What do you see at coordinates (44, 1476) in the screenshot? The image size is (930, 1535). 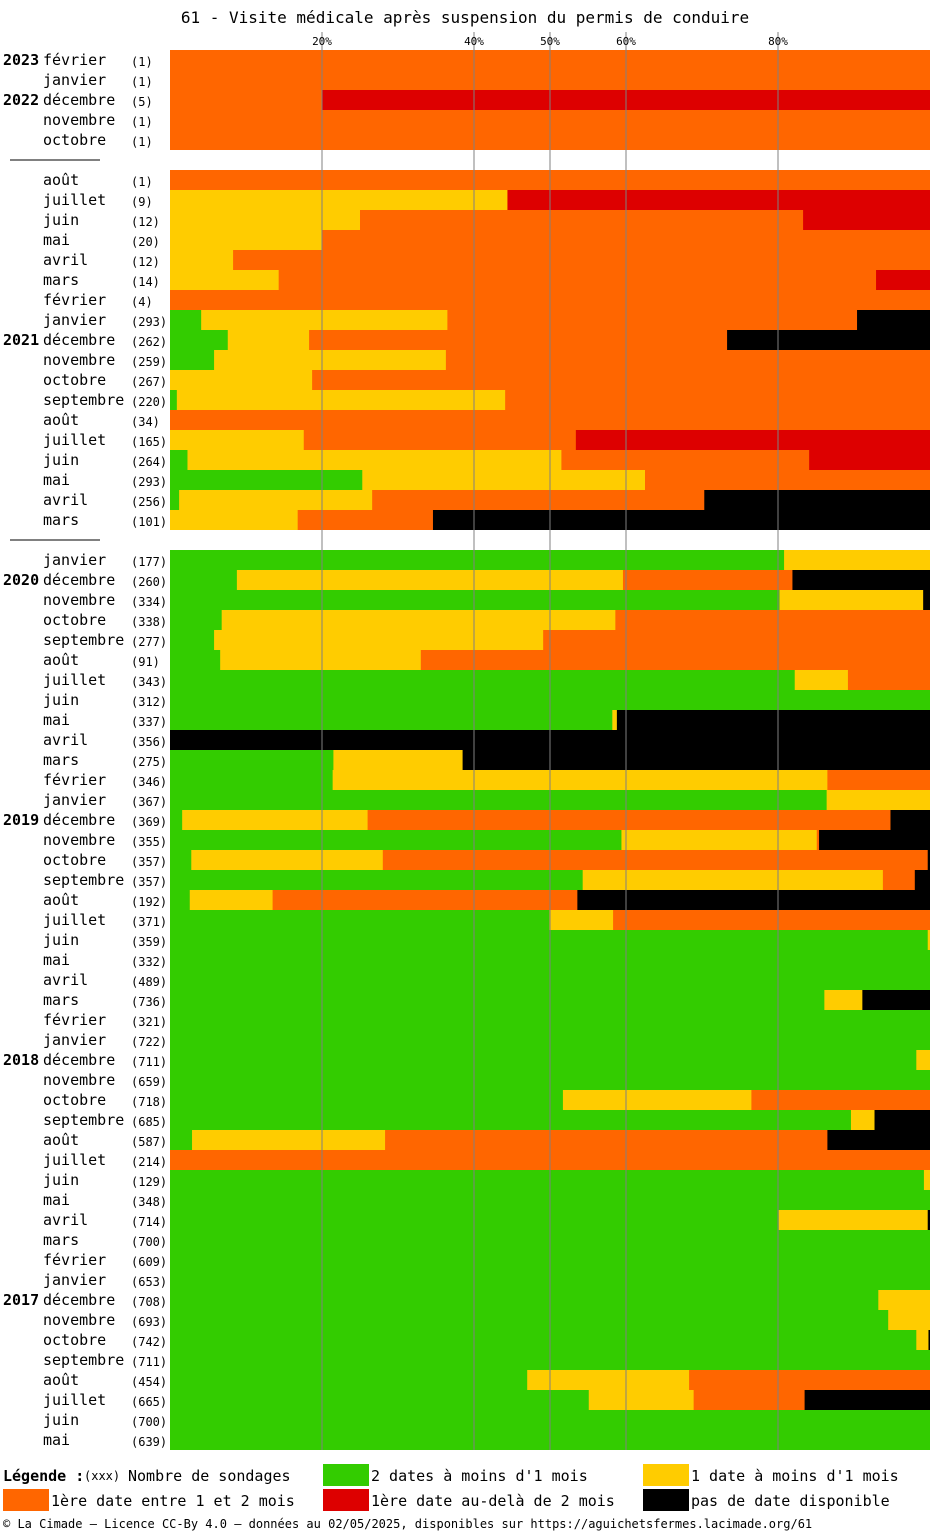 I see `legend-title: Légende :` at bounding box center [44, 1476].